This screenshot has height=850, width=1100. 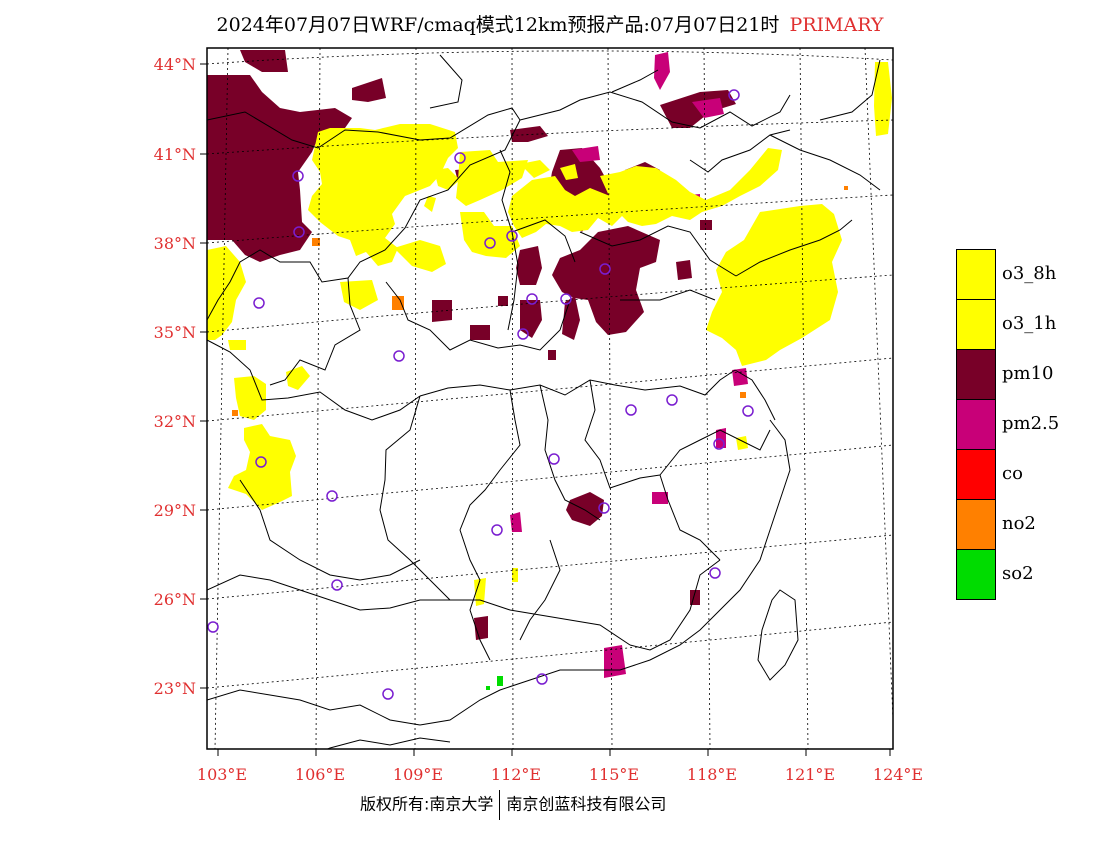 What do you see at coordinates (1019, 523) in the screenshot?
I see `legend-label: no2` at bounding box center [1019, 523].